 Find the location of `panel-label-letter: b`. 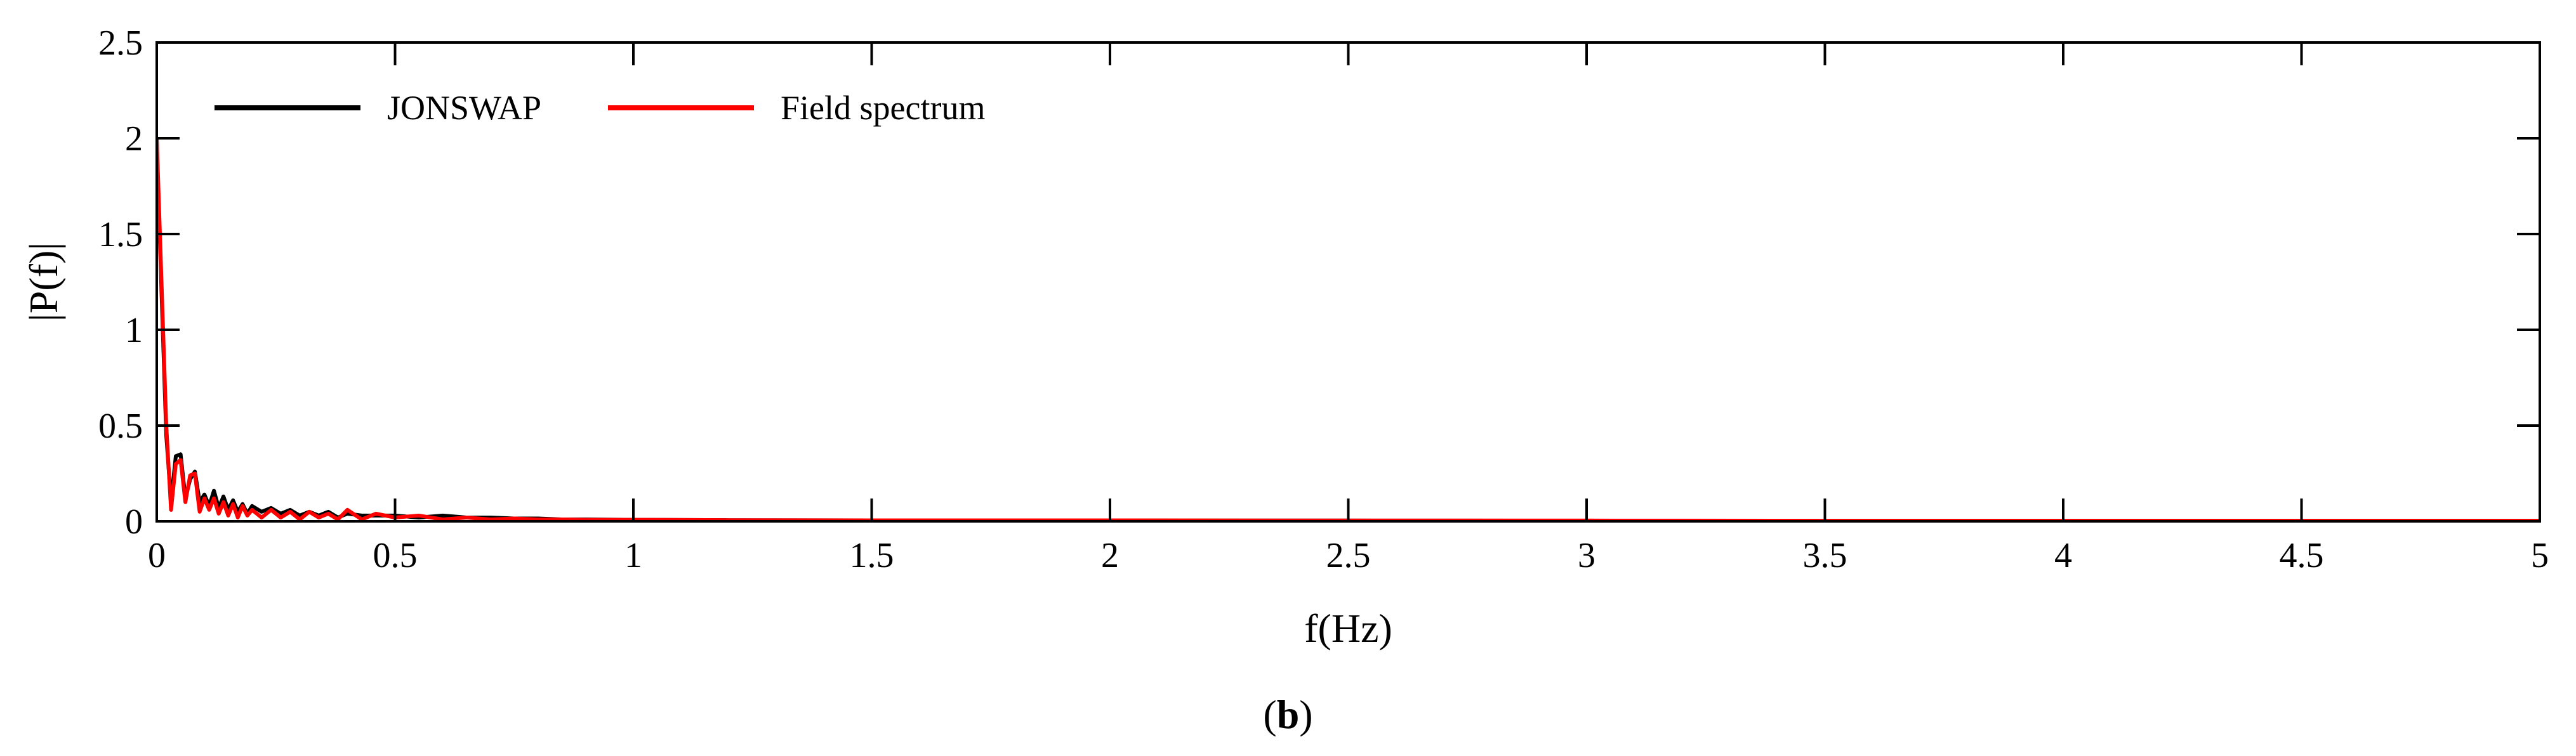

panel-label-letter: b is located at coordinates (1288, 714).